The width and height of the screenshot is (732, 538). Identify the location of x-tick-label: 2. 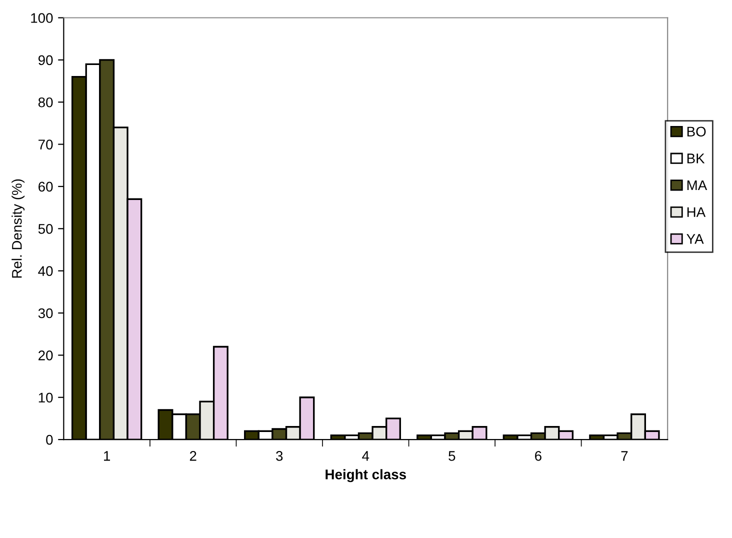
(193, 456).